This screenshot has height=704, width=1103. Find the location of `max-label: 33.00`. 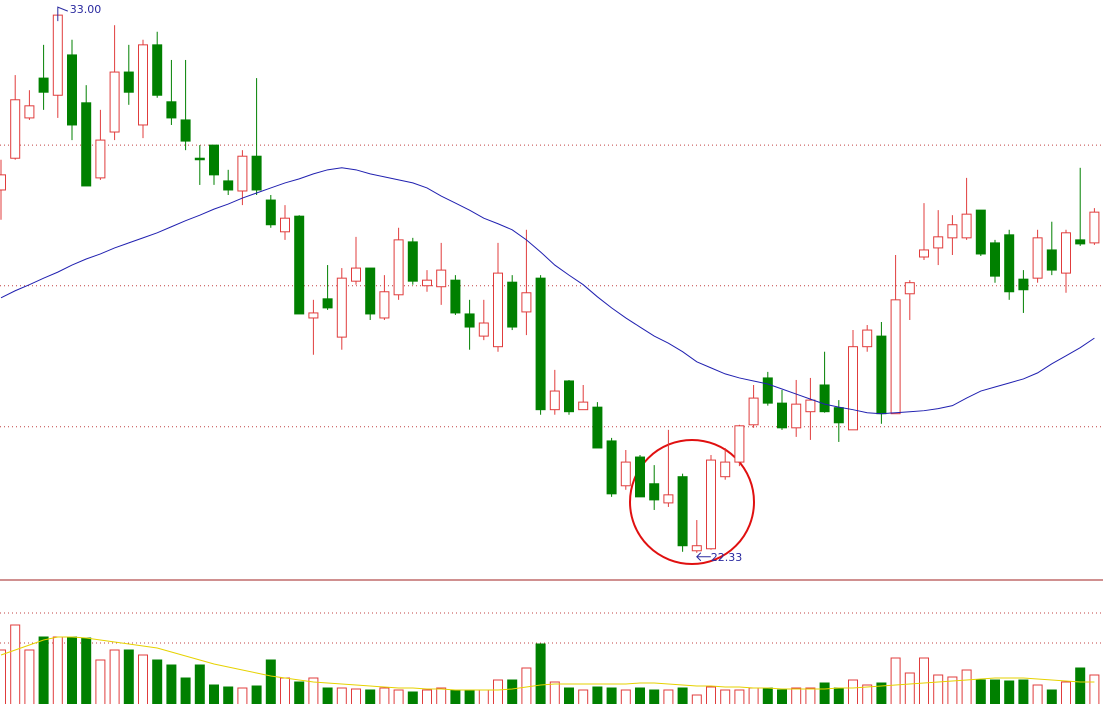

max-label: 33.00 is located at coordinates (86, 9).